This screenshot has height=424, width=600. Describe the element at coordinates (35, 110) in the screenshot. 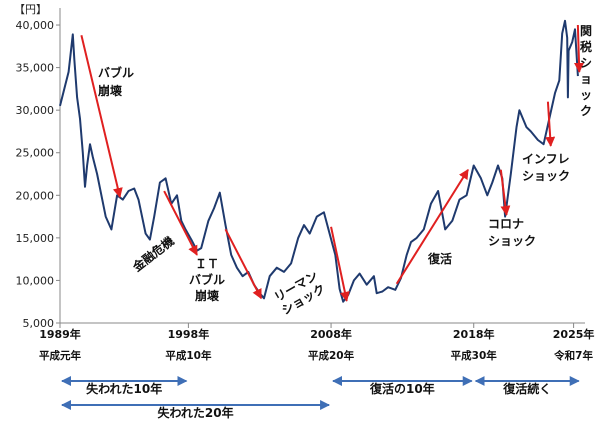

I see `y-tick-label: 30,000` at that location.